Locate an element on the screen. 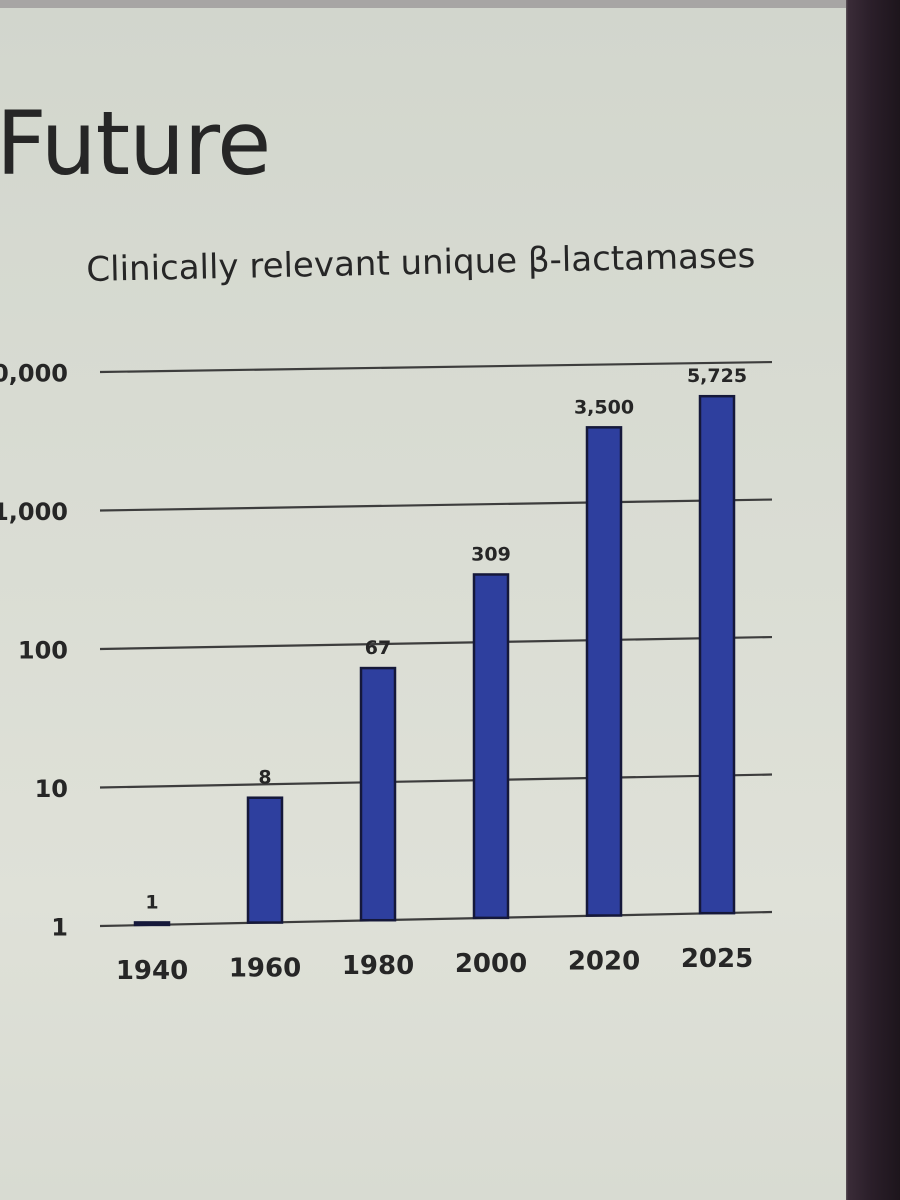  y-tick-label: 10,000 is located at coordinates (34, 373).